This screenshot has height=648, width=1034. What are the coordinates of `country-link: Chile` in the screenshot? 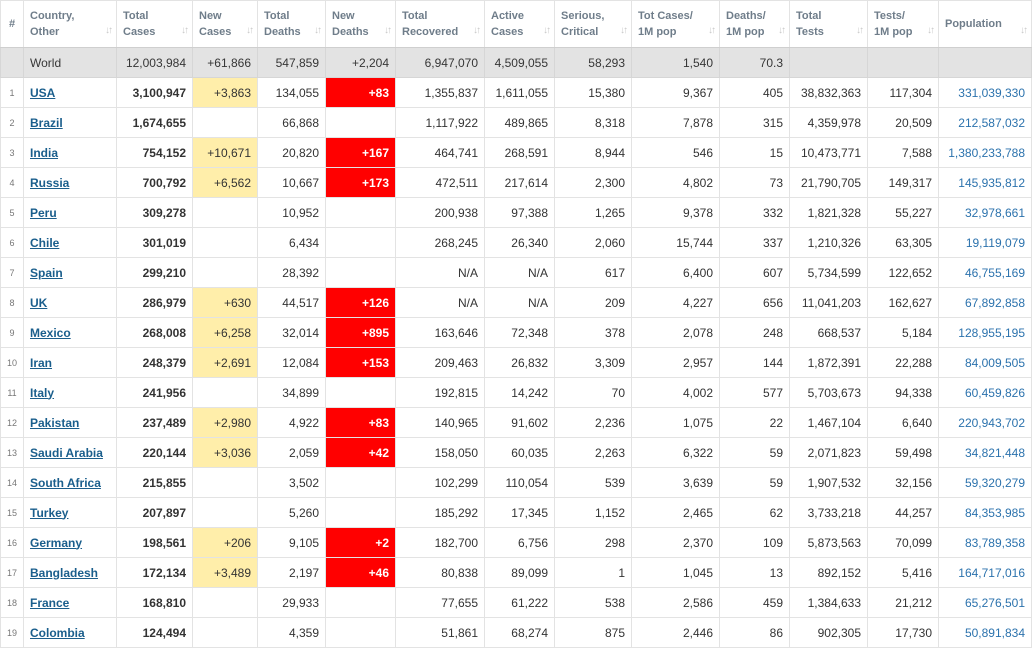 It's located at (45, 242).